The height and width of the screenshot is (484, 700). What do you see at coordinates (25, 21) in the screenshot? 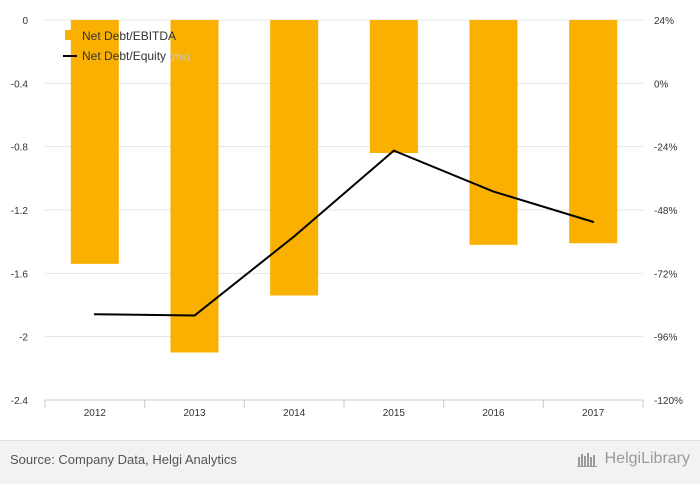
I see `y-left-tick-label: 0` at bounding box center [25, 21].